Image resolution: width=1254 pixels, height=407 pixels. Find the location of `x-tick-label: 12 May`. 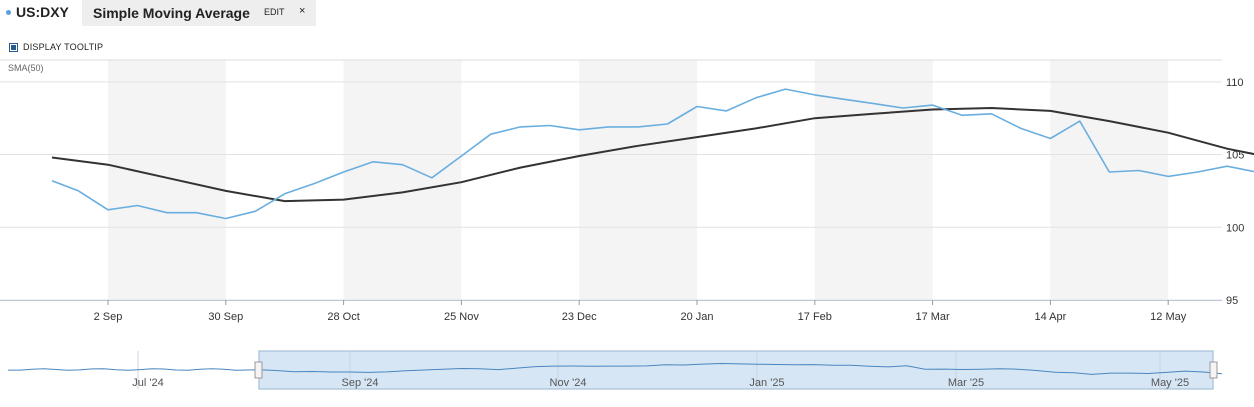

x-tick-label: 12 May is located at coordinates (1168, 317).